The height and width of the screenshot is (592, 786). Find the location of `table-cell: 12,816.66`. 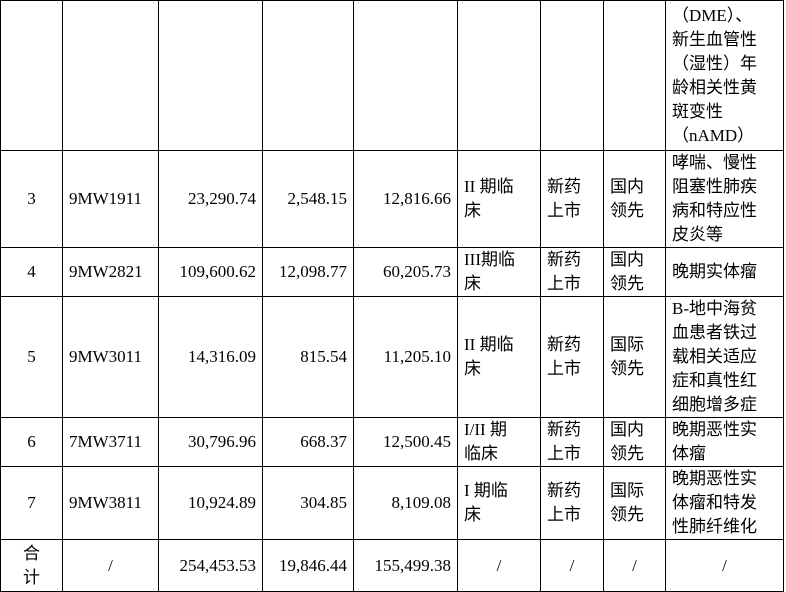

table-cell: 12,816.66 is located at coordinates (405, 199).